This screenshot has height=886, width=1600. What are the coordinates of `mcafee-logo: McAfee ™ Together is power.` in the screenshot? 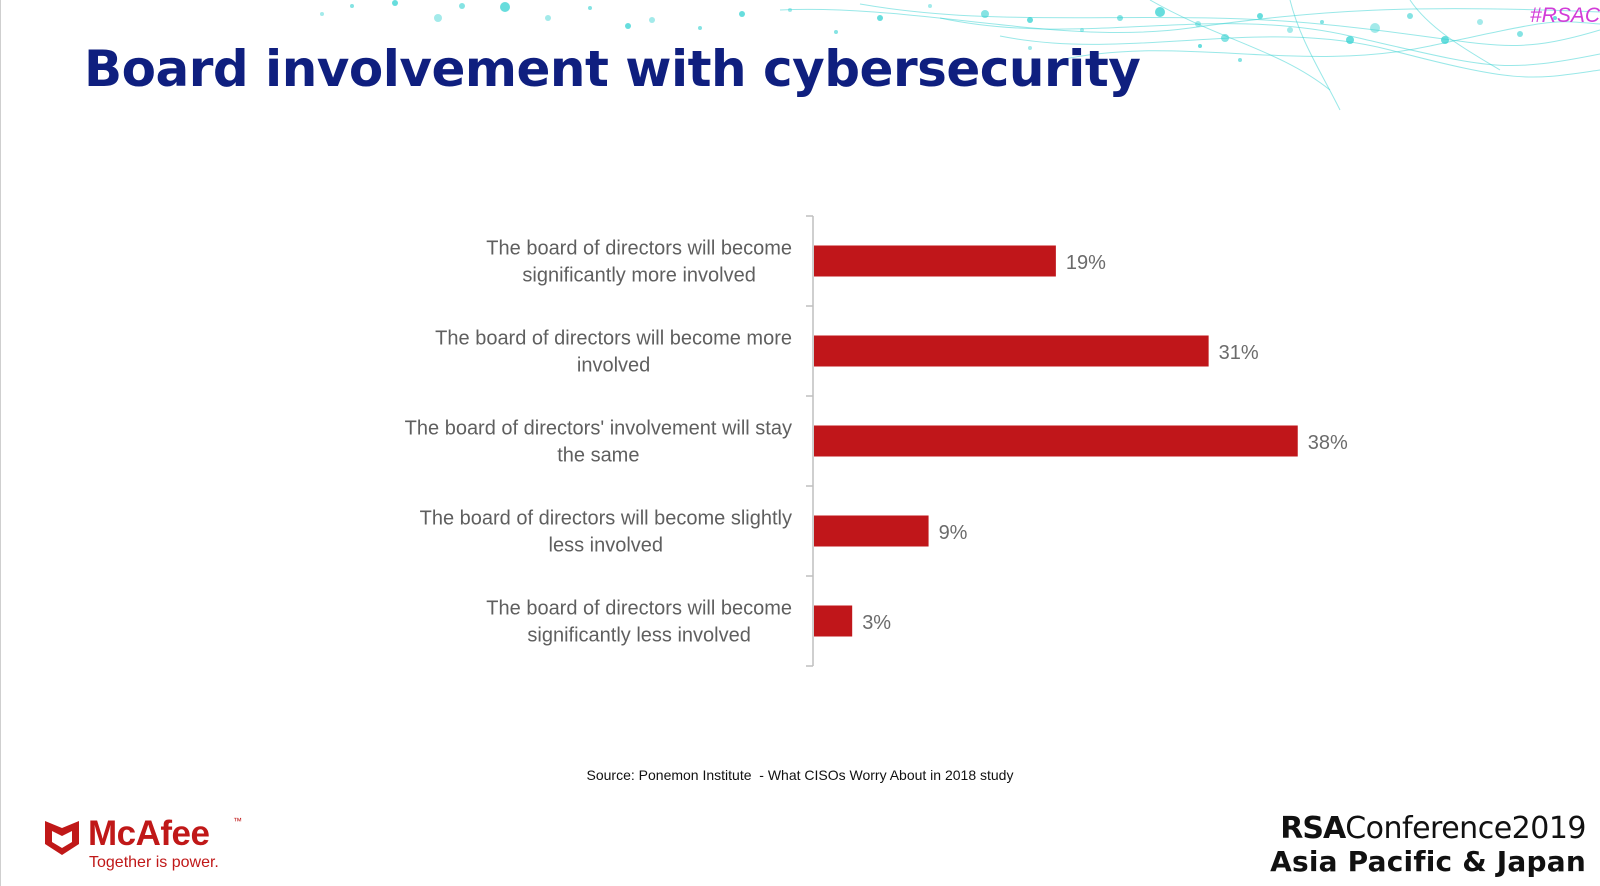 It's located at (174, 845).